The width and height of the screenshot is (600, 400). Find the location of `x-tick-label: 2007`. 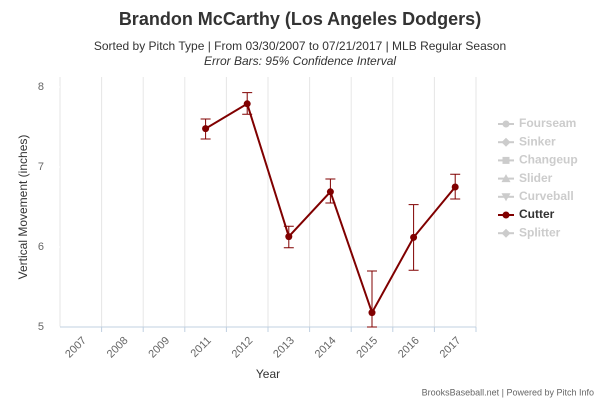

x-tick-label: 2007 is located at coordinates (76, 348).